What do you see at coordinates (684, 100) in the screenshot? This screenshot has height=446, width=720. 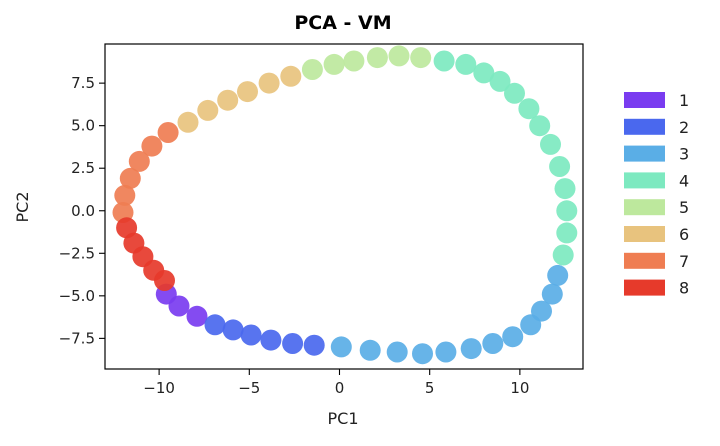 I see `legend-label-1: 1` at bounding box center [684, 100].